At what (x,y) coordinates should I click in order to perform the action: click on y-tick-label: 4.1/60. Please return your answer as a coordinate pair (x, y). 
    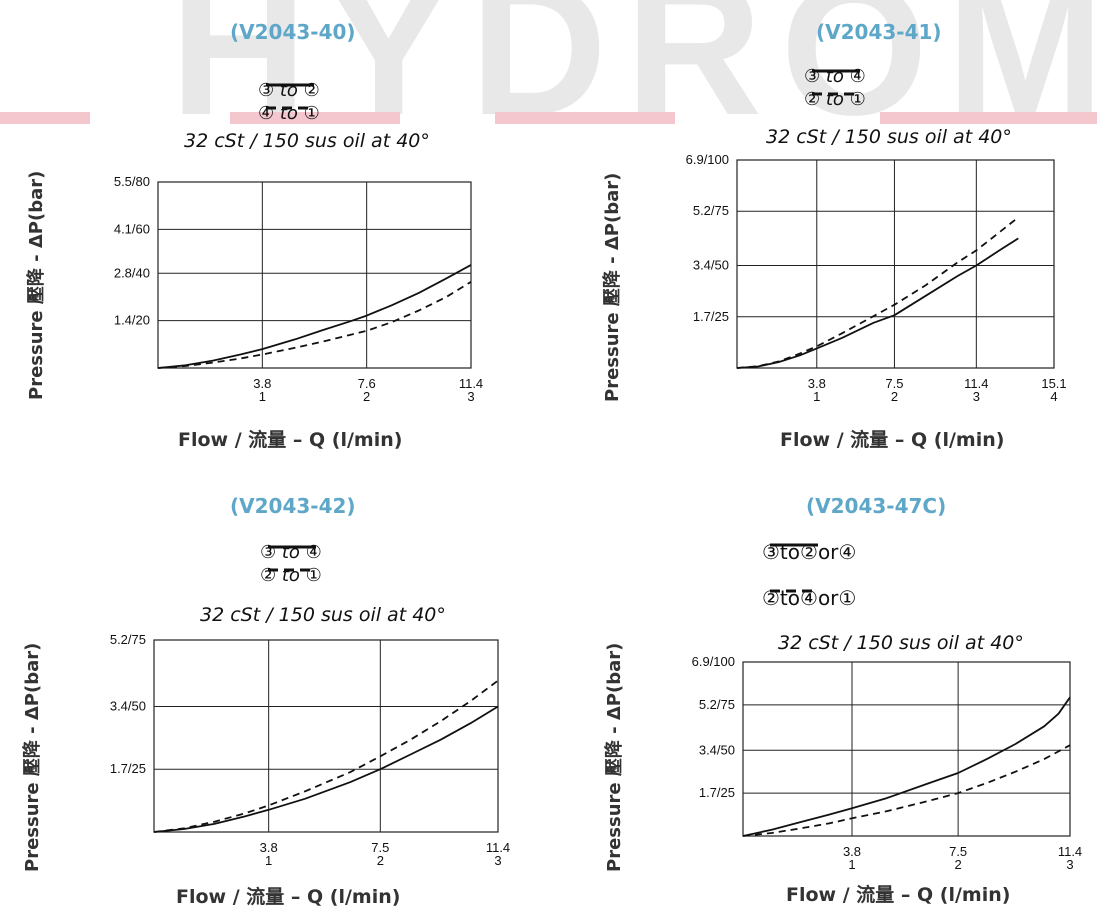
    Looking at the image, I should click on (132, 228).